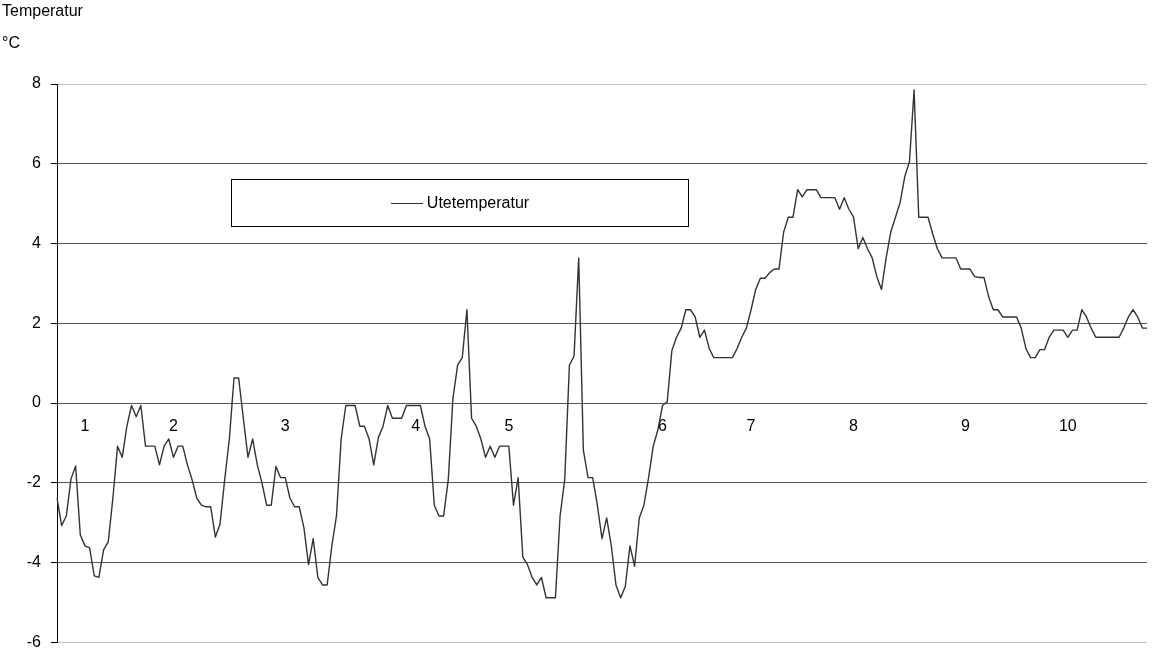  I want to click on legend-label: Utetemperatur, so click(478, 203).